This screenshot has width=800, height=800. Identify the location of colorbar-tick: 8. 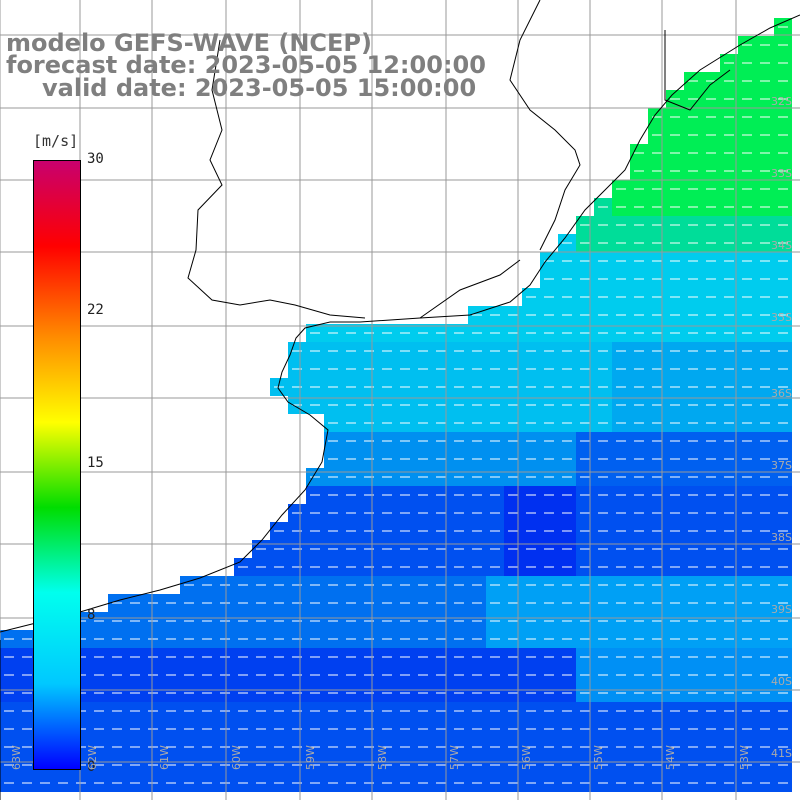
(91, 615).